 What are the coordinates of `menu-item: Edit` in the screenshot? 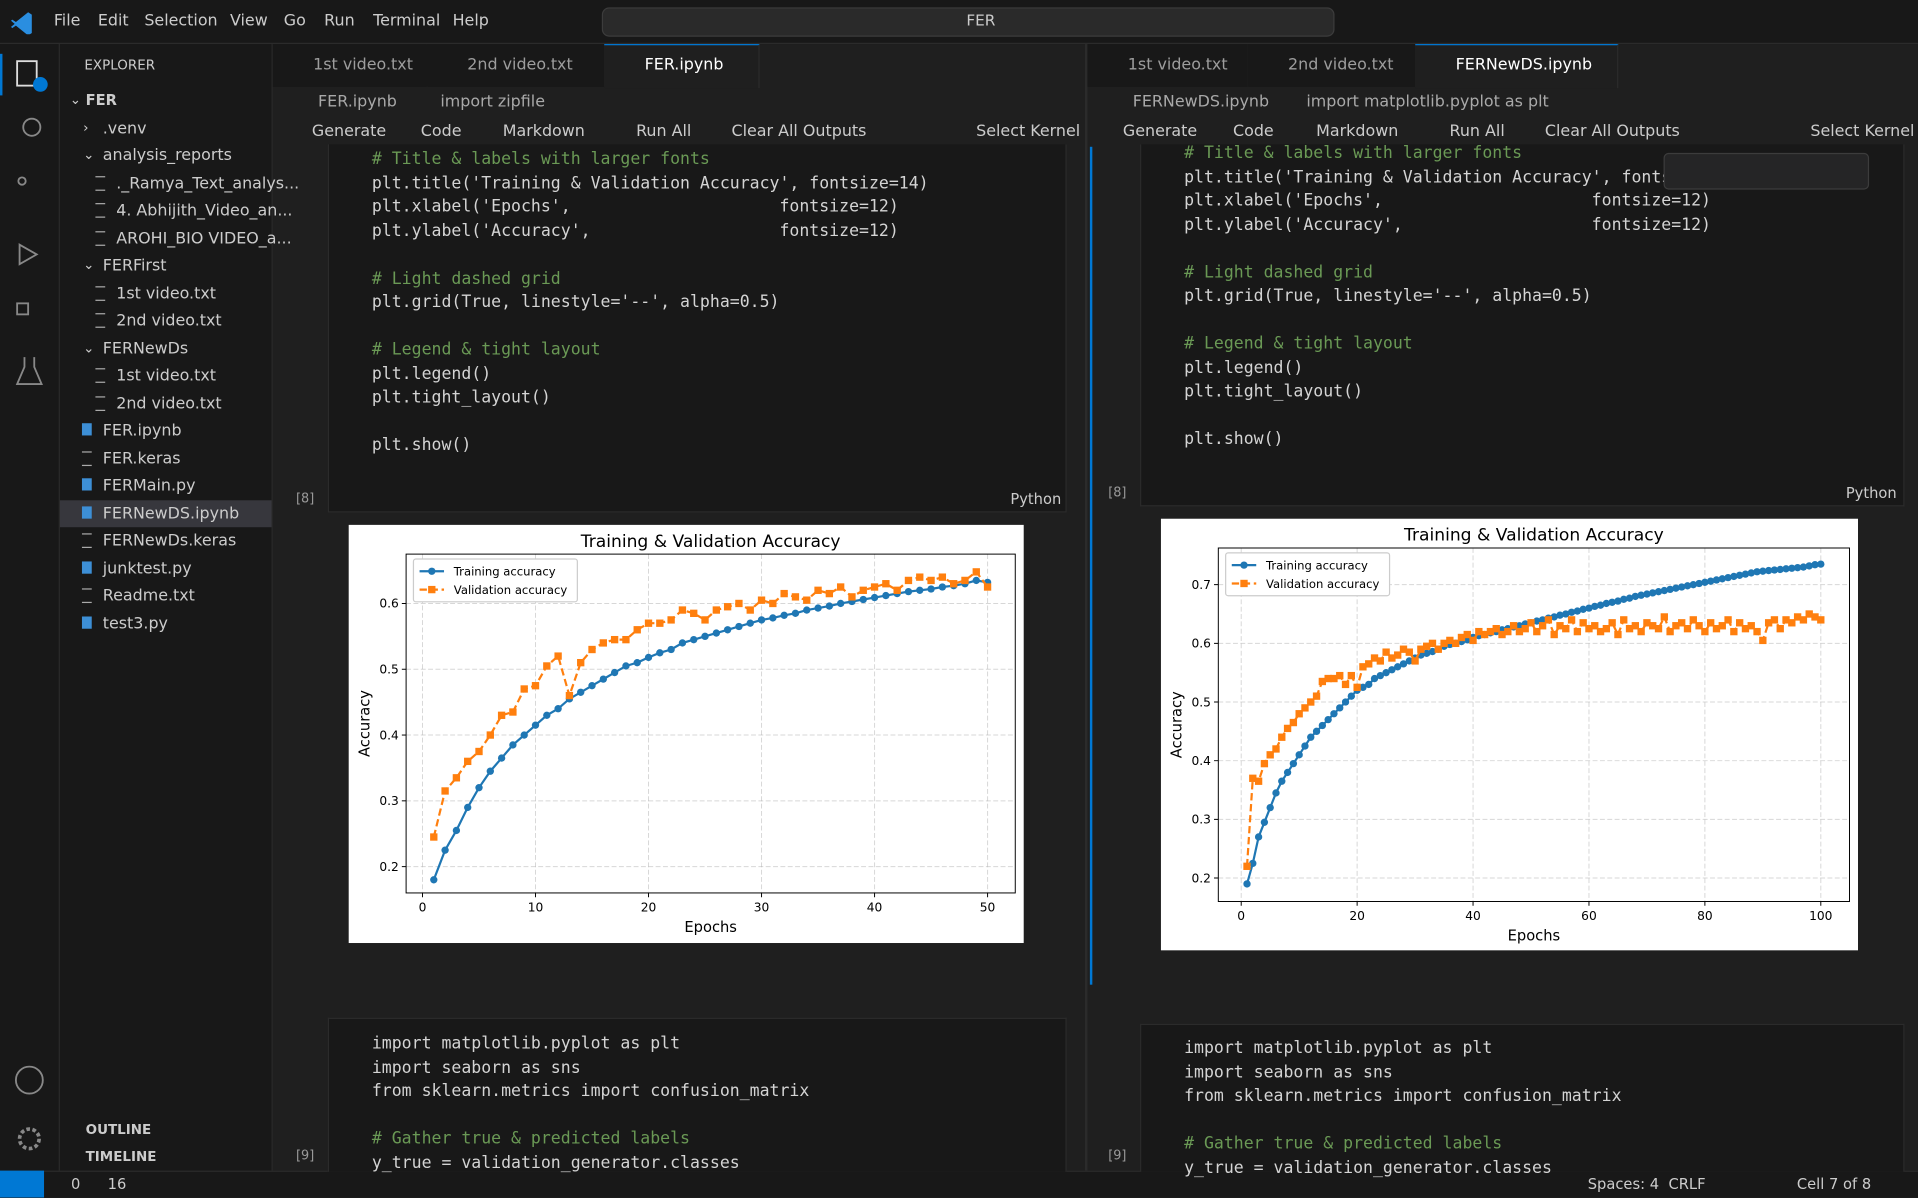 It's located at (113, 21).